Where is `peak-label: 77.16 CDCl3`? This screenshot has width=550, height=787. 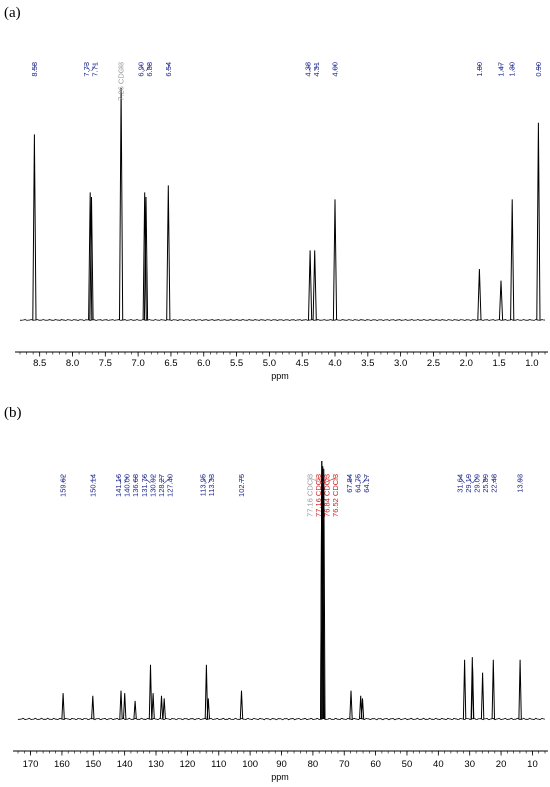
peak-label: 77.16 CDCl3 is located at coordinates (309, 495).